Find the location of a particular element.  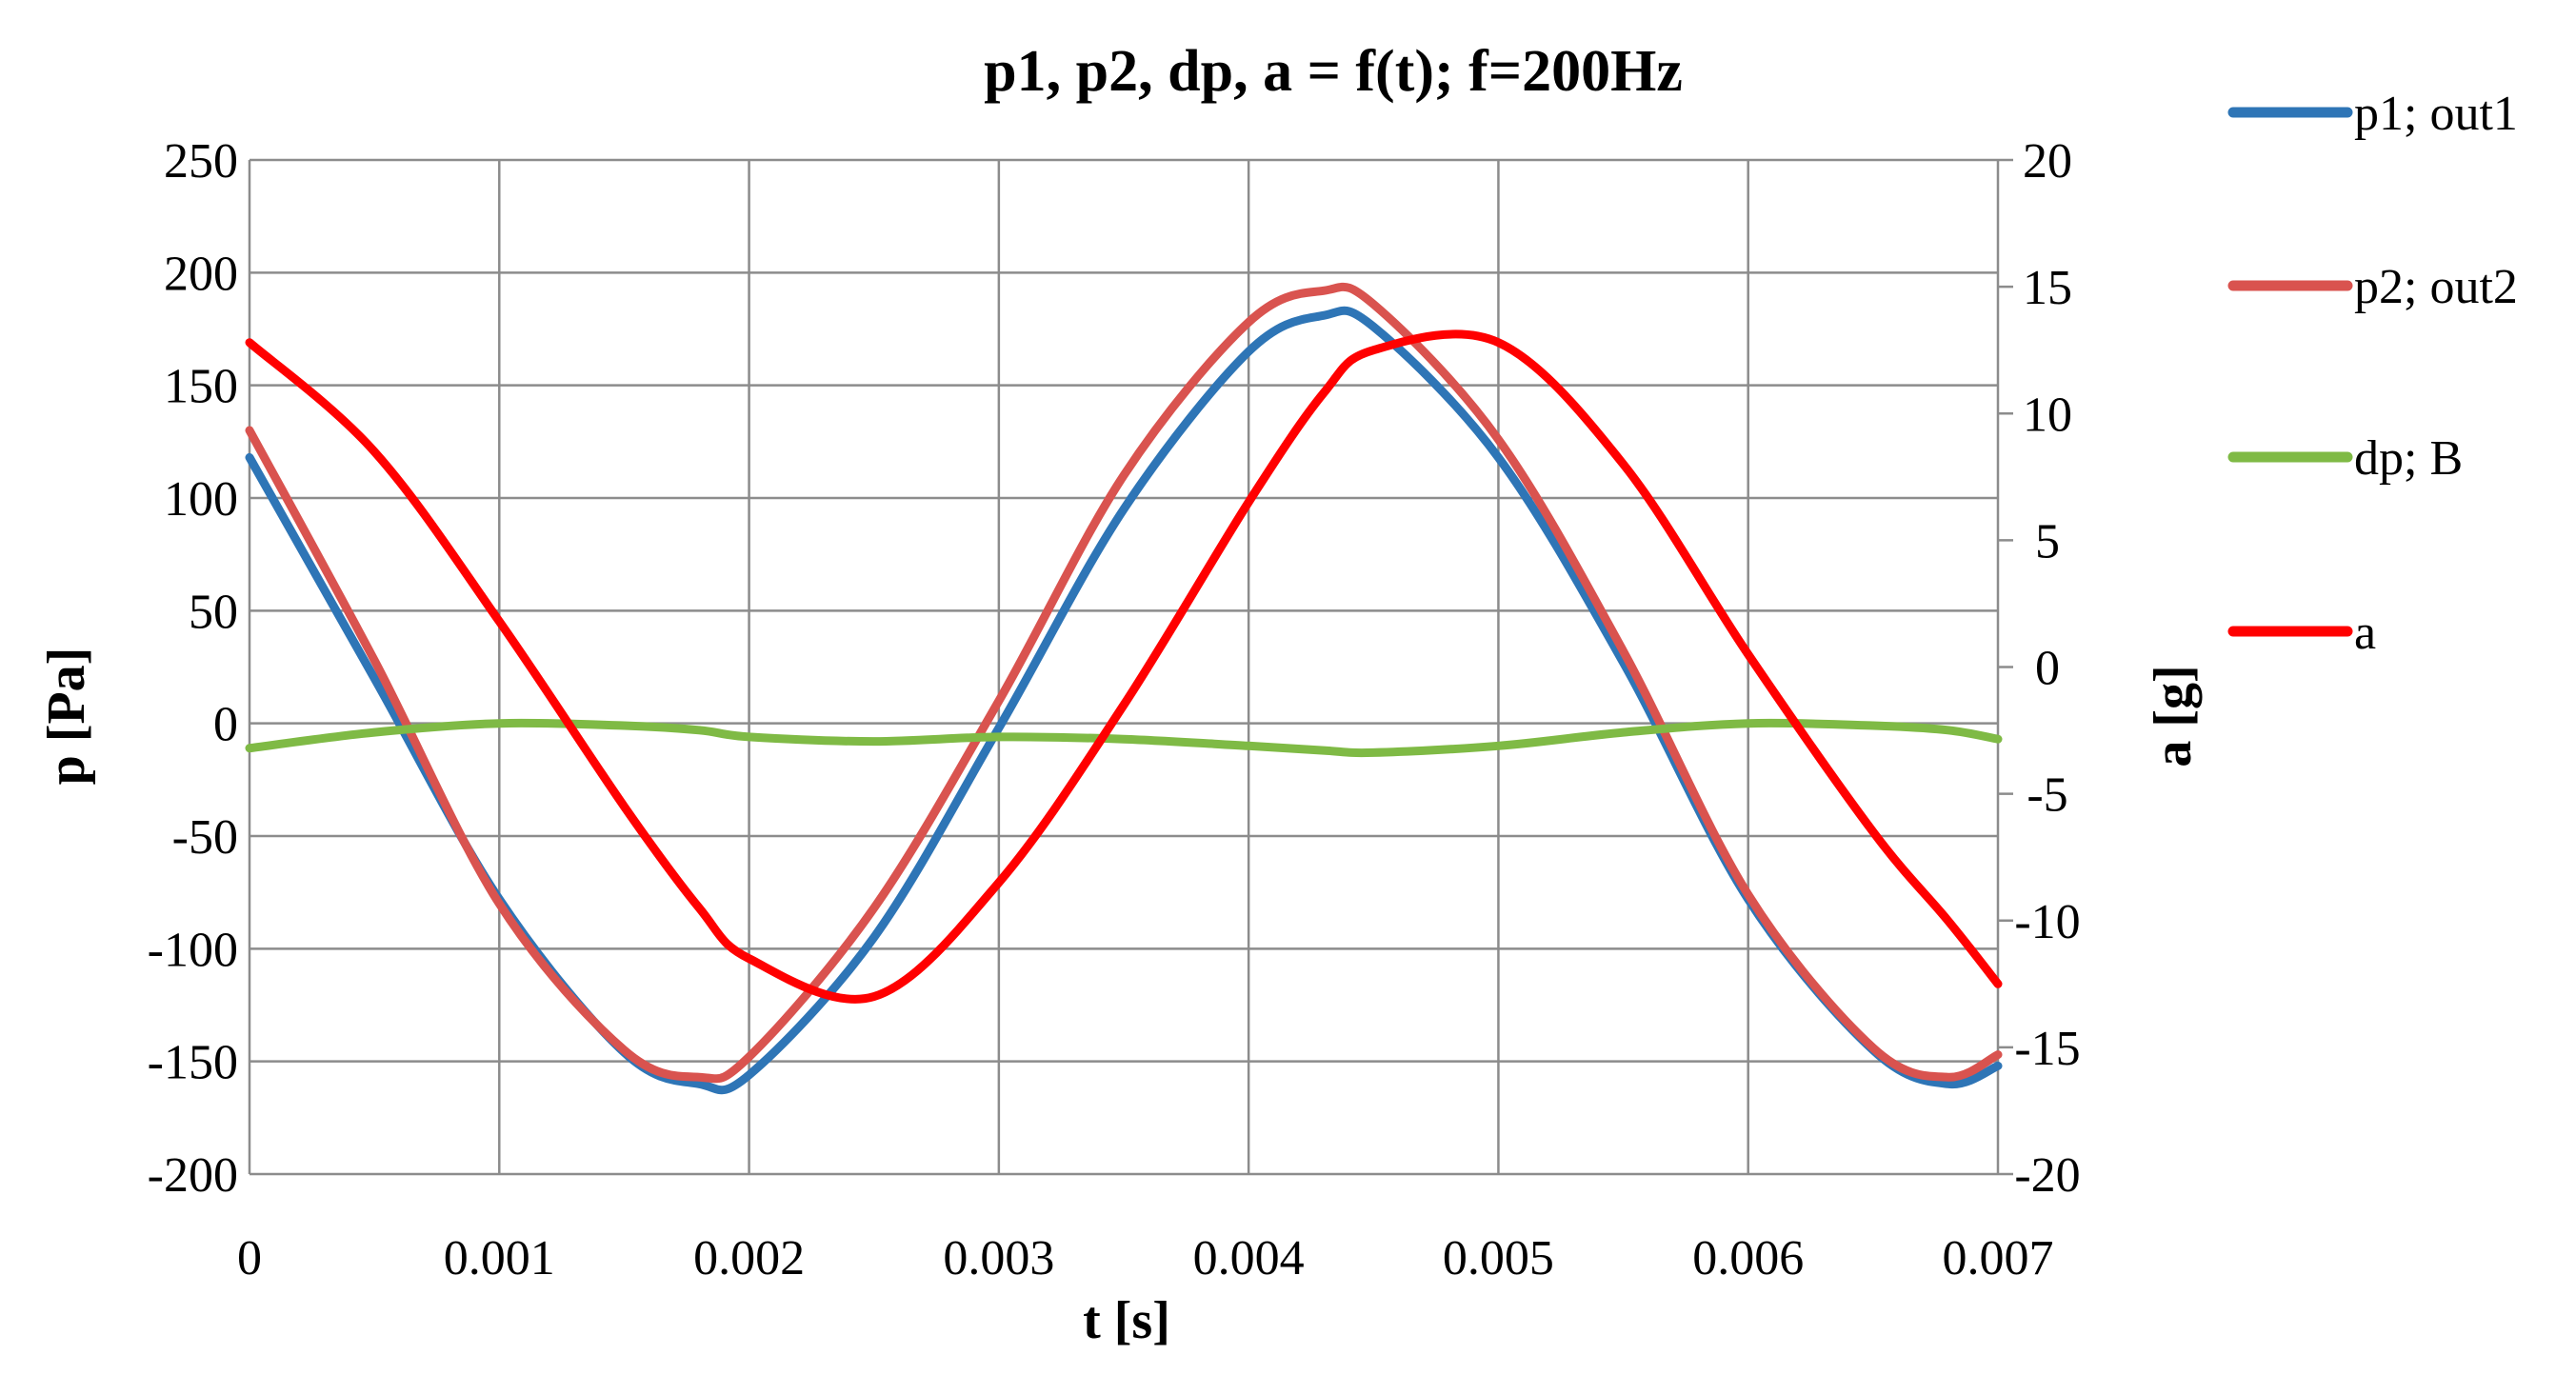

y2-tick-label: 10 is located at coordinates (2048, 415).